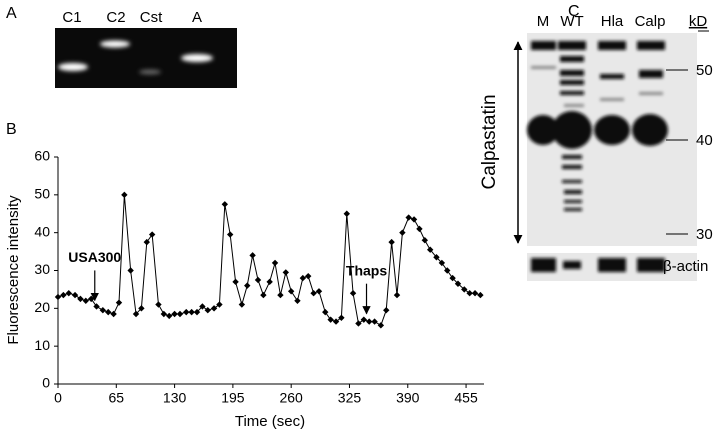  I want to click on panel-label: C, so click(574, 11).